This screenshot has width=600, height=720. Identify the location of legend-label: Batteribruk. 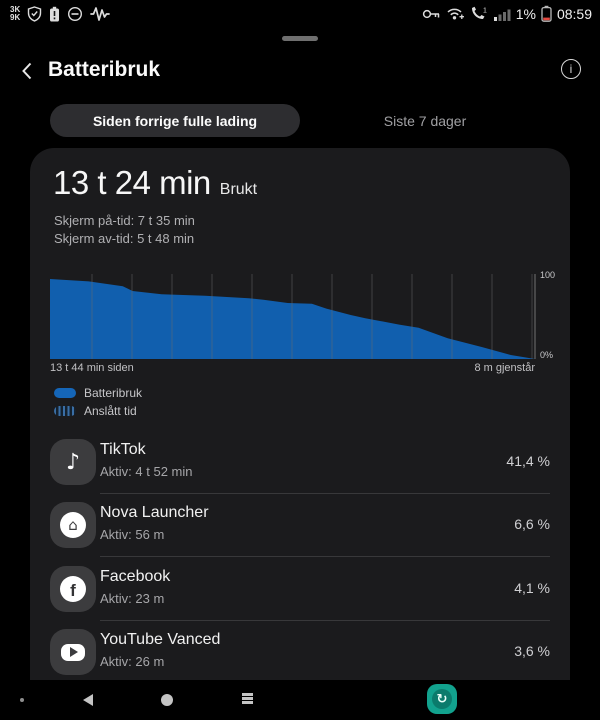
(113, 393).